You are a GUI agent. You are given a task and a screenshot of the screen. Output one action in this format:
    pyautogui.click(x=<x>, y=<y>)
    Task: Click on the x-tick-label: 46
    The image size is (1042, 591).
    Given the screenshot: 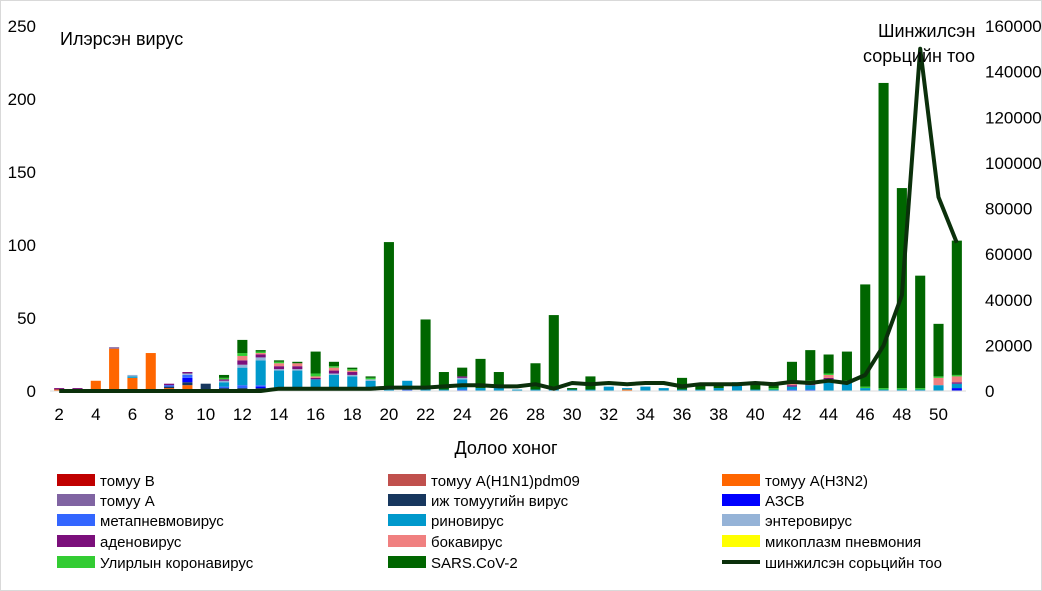 What is the action you would take?
    pyautogui.click(x=865, y=414)
    